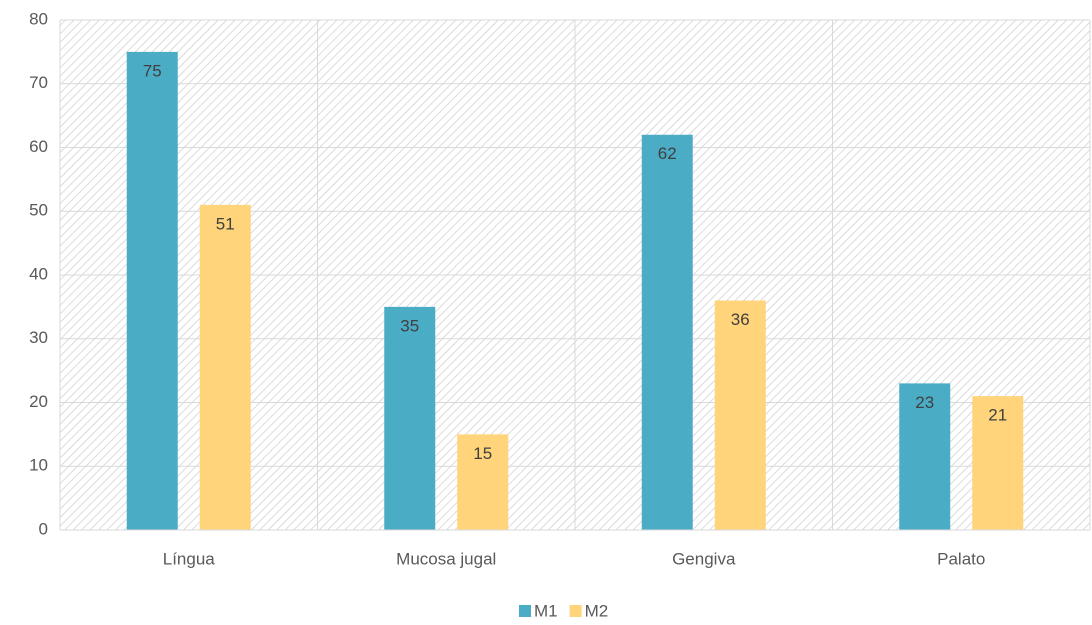 Image resolution: width=1092 pixels, height=625 pixels. What do you see at coordinates (446, 558) in the screenshot?
I see `x-tick-label: Mucosa jugal` at bounding box center [446, 558].